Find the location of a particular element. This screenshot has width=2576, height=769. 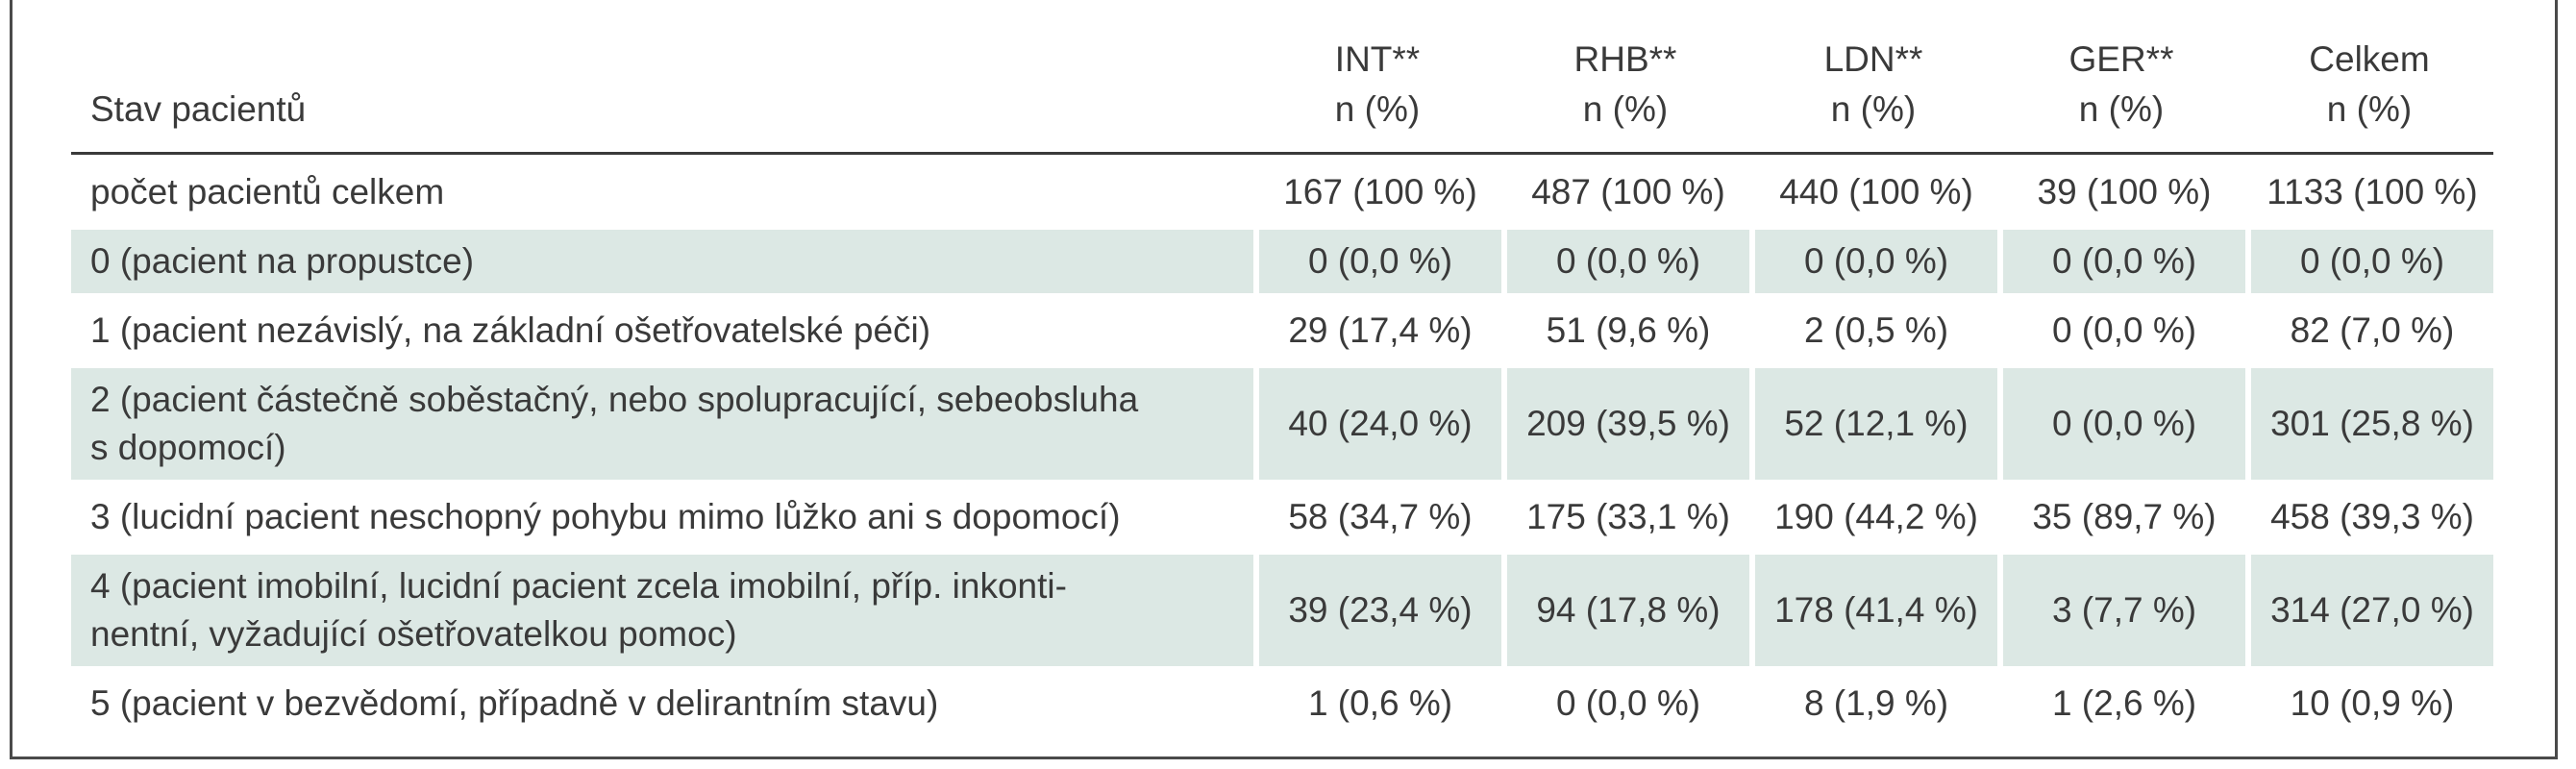

cell-int: 29 (17,4 %) is located at coordinates (1377, 331).